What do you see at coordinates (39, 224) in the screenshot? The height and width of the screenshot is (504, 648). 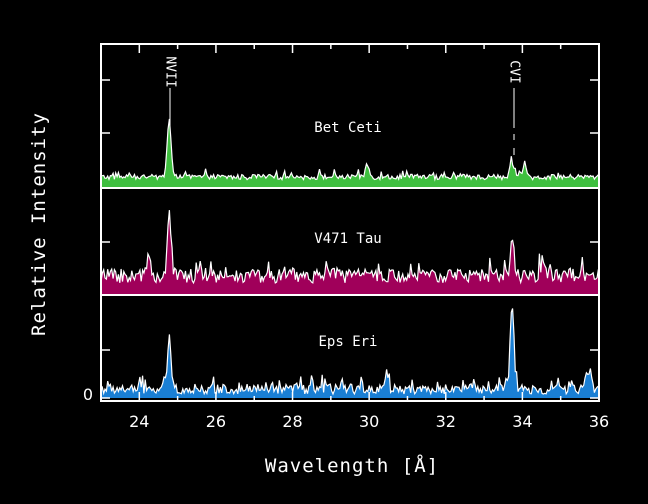 I see `y-axis-title: Relative Intensity` at bounding box center [39, 224].